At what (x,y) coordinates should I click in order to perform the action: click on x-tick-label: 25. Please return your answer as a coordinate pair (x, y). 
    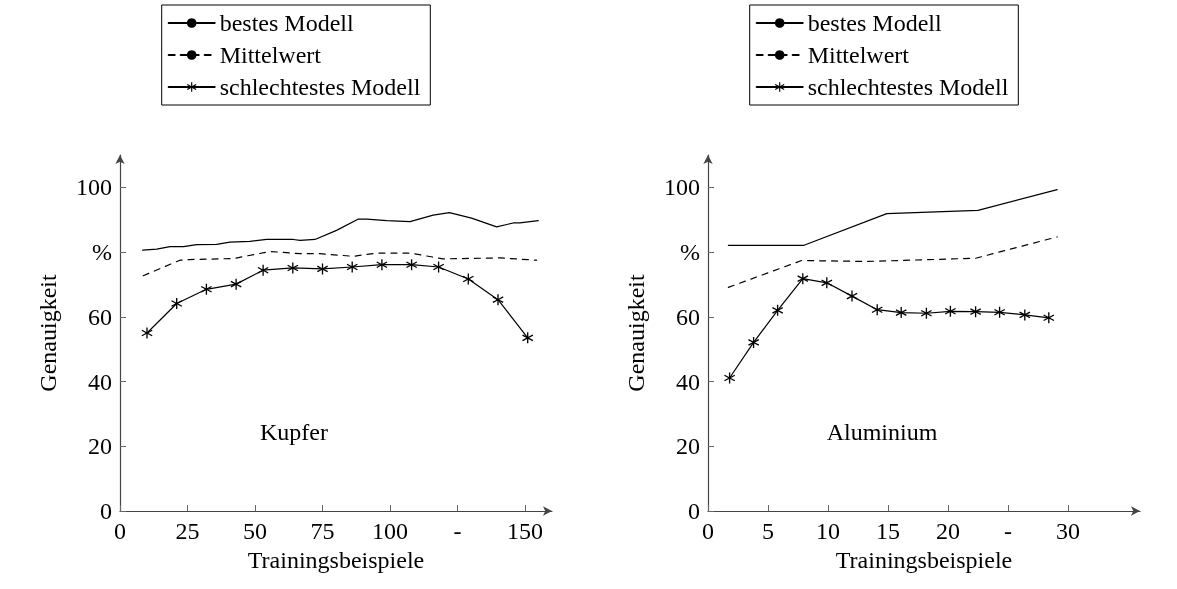
    Looking at the image, I should click on (187, 531).